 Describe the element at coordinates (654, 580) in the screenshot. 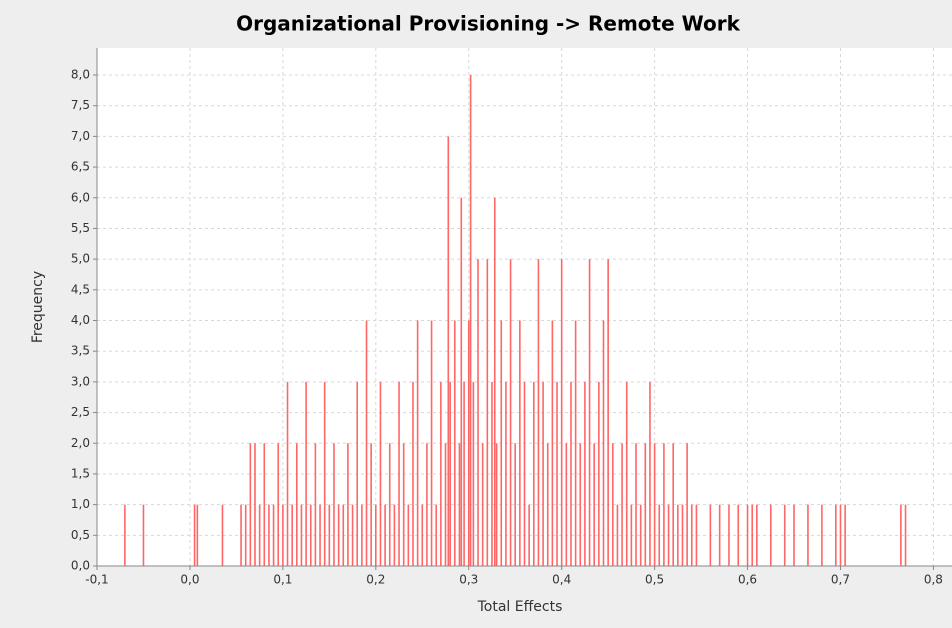

I see `x-tick-label: 0,5` at that location.